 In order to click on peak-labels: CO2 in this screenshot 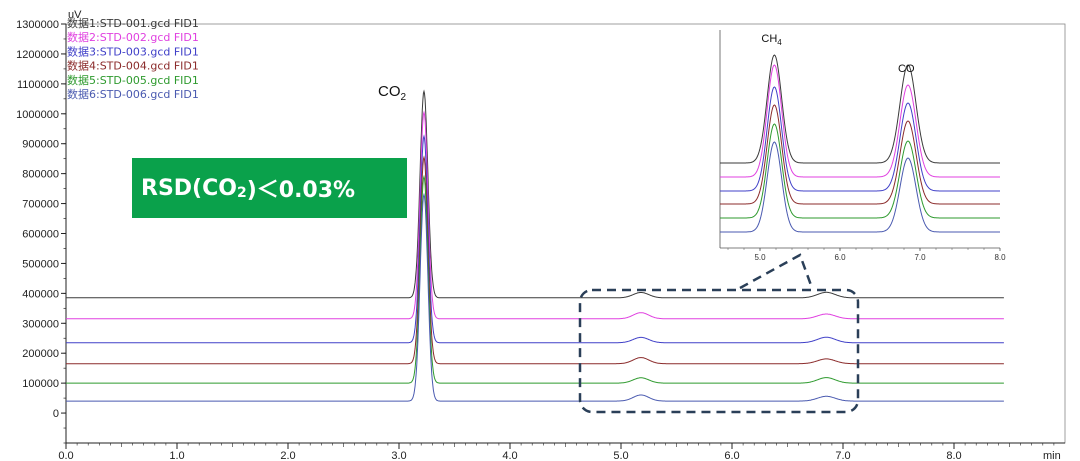, I will do `click(392, 93)`.